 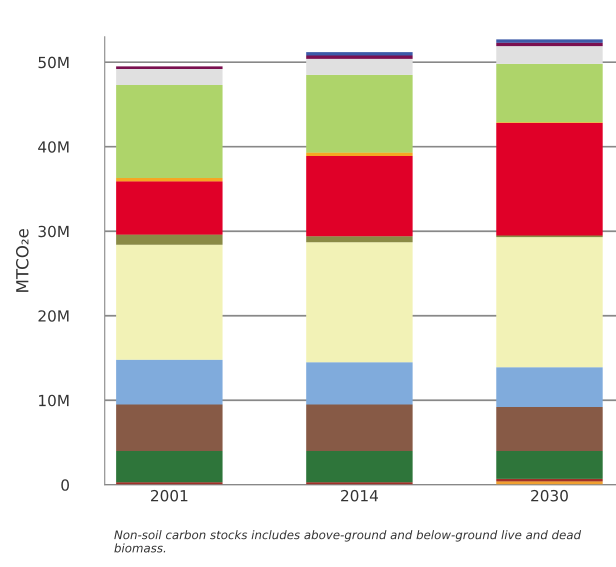 What do you see at coordinates (65, 485) in the screenshot?
I see `y-tick-label: 0` at bounding box center [65, 485].